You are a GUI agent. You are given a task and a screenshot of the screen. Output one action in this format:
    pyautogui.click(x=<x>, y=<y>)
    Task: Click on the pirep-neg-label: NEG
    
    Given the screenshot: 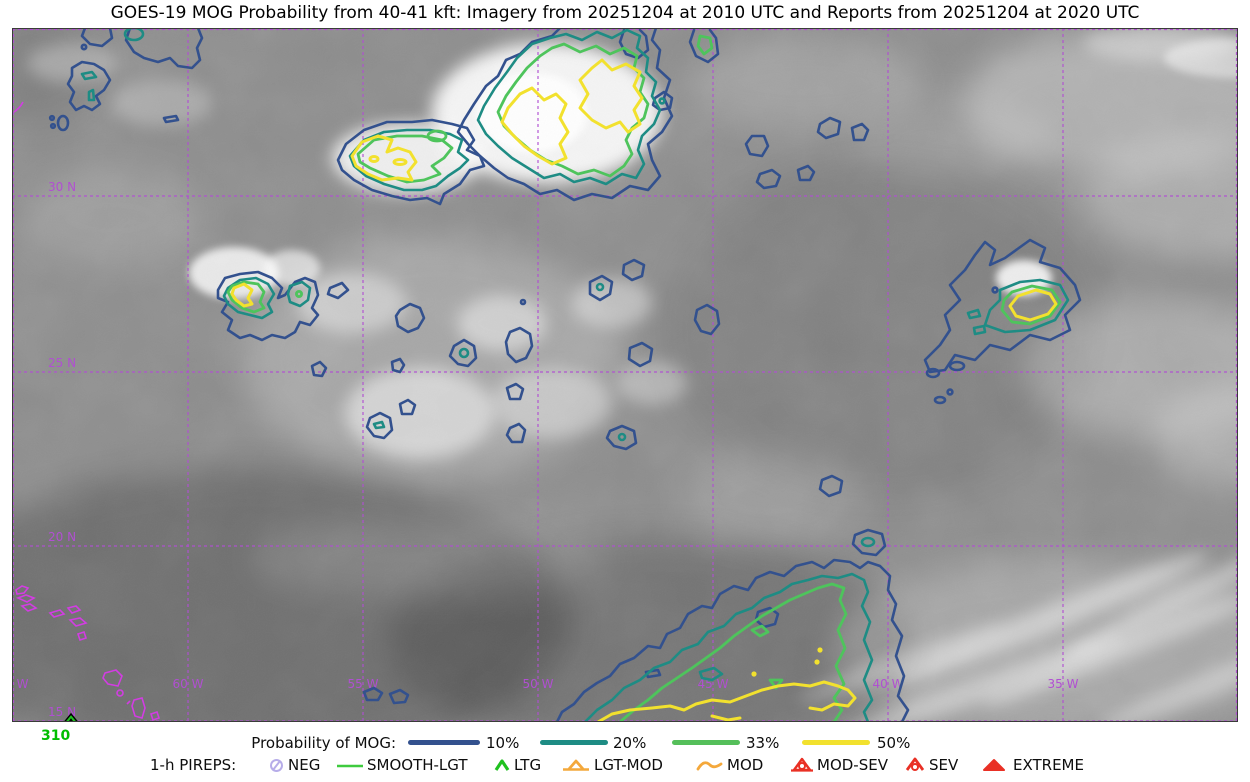 What is the action you would take?
    pyautogui.click(x=304, y=765)
    